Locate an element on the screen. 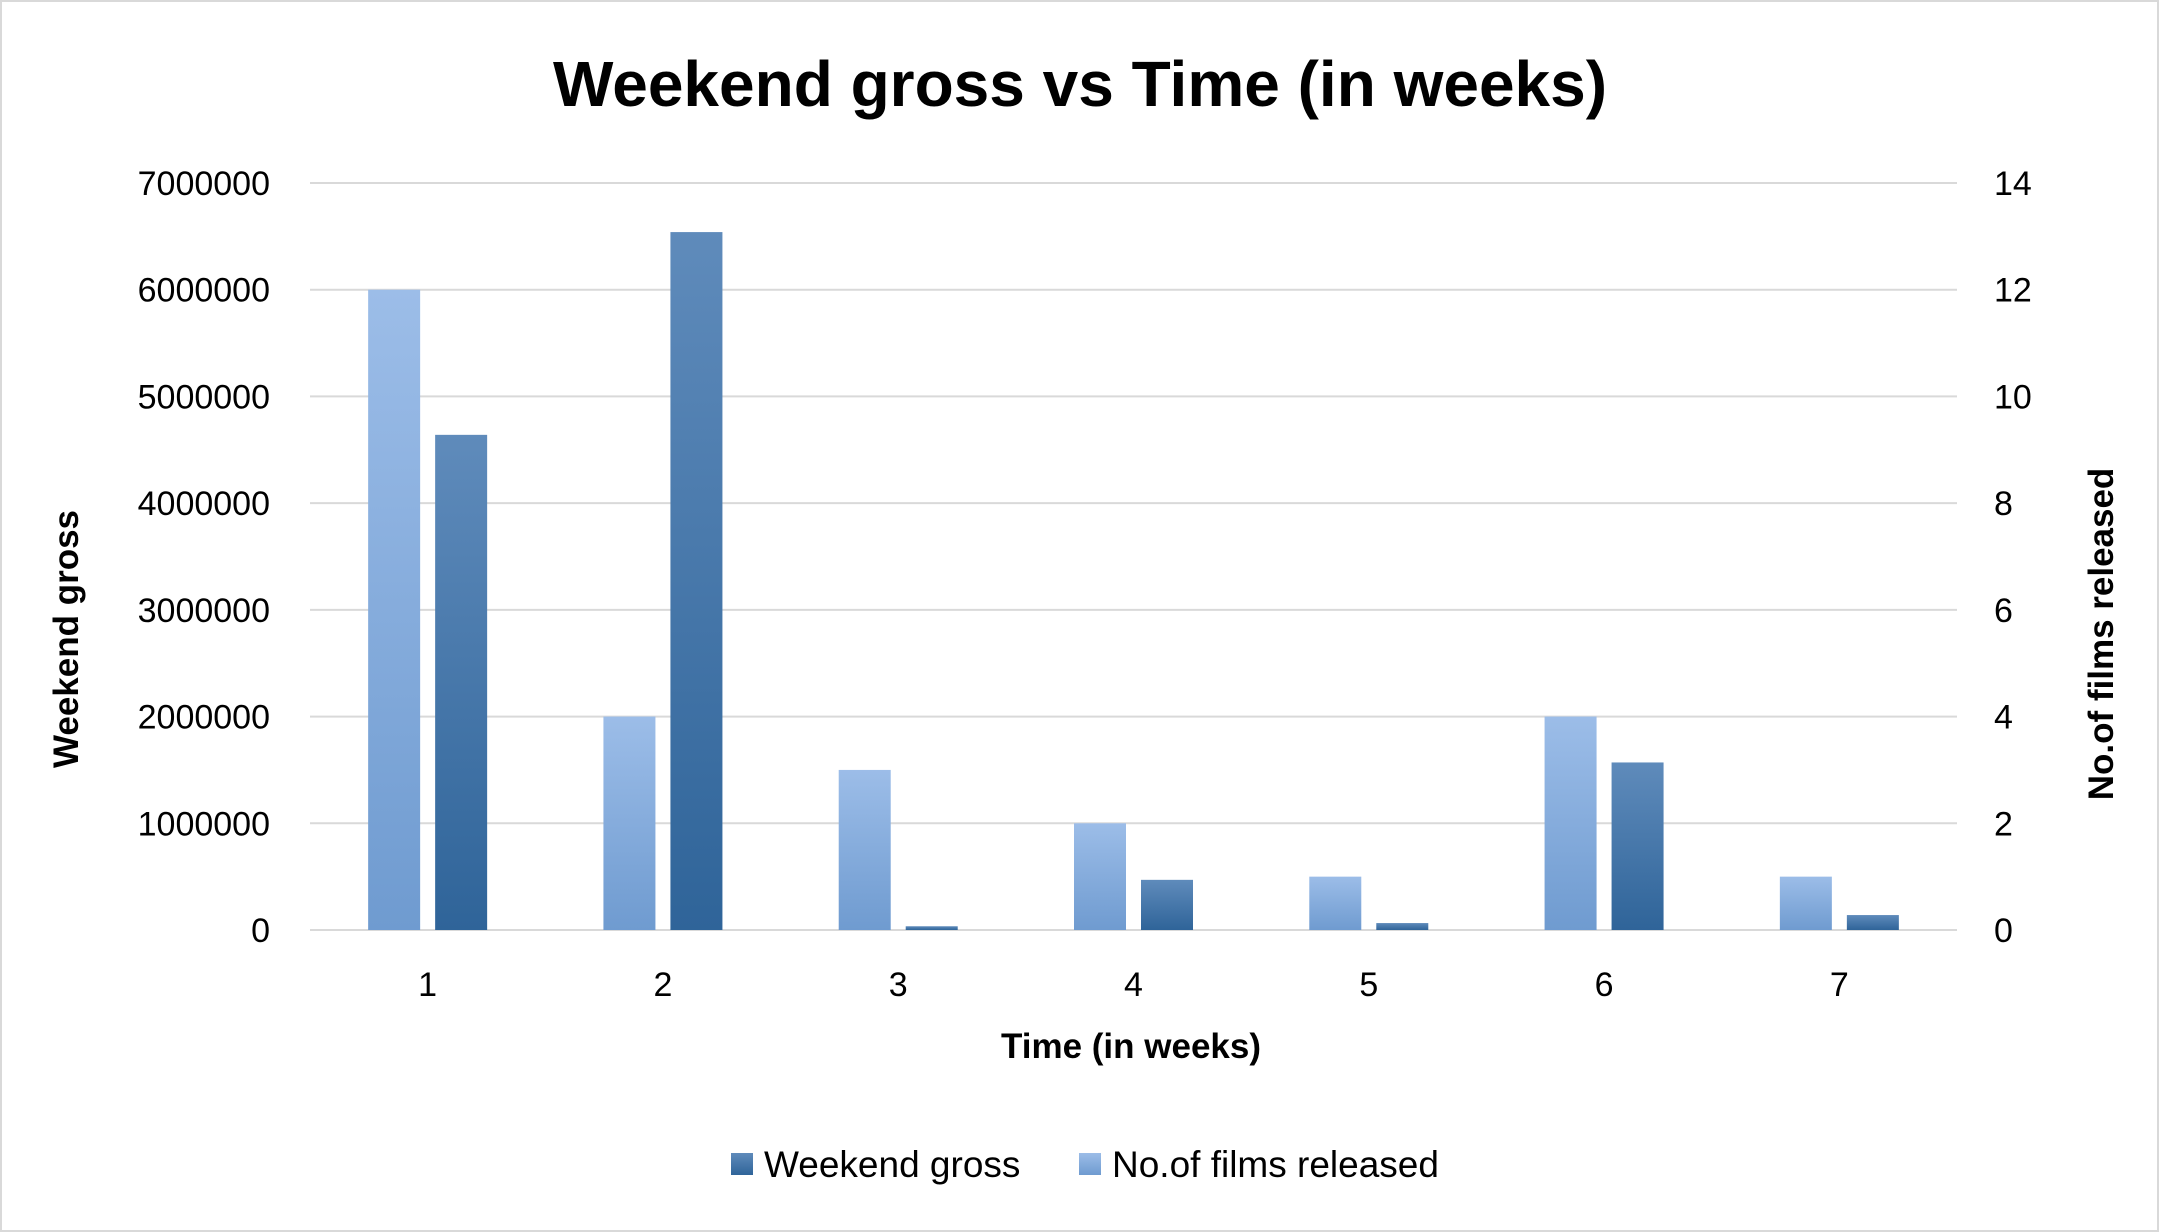  y2-tick-label: 10 is located at coordinates (2013, 397).